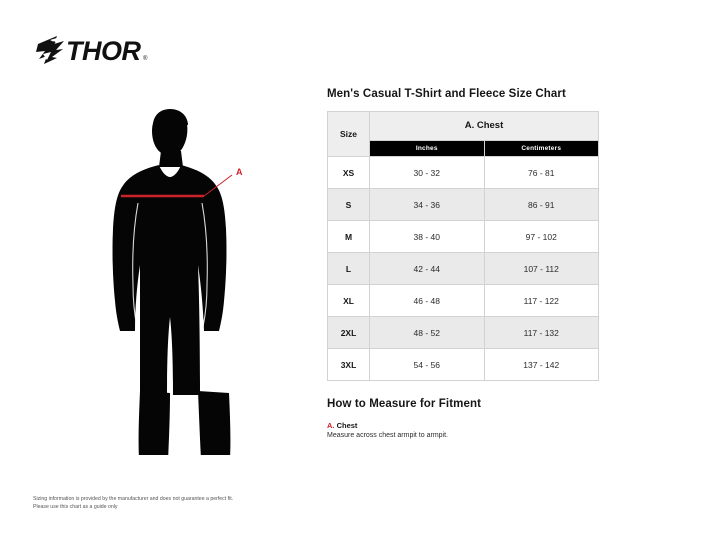  Describe the element at coordinates (463, 425) in the screenshot. I see `measure-entry-label: A. Chest` at that location.